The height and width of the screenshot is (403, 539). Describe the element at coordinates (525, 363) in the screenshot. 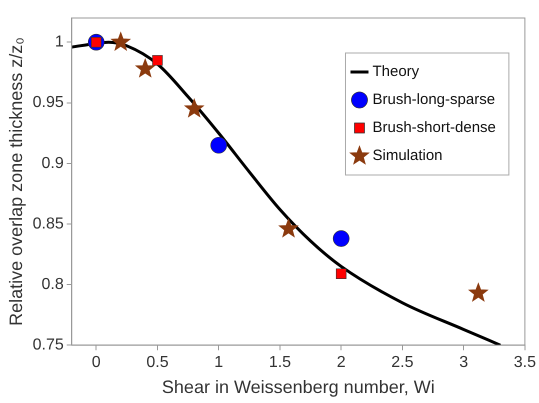

I see `x-tick-label: 3.5` at that location.